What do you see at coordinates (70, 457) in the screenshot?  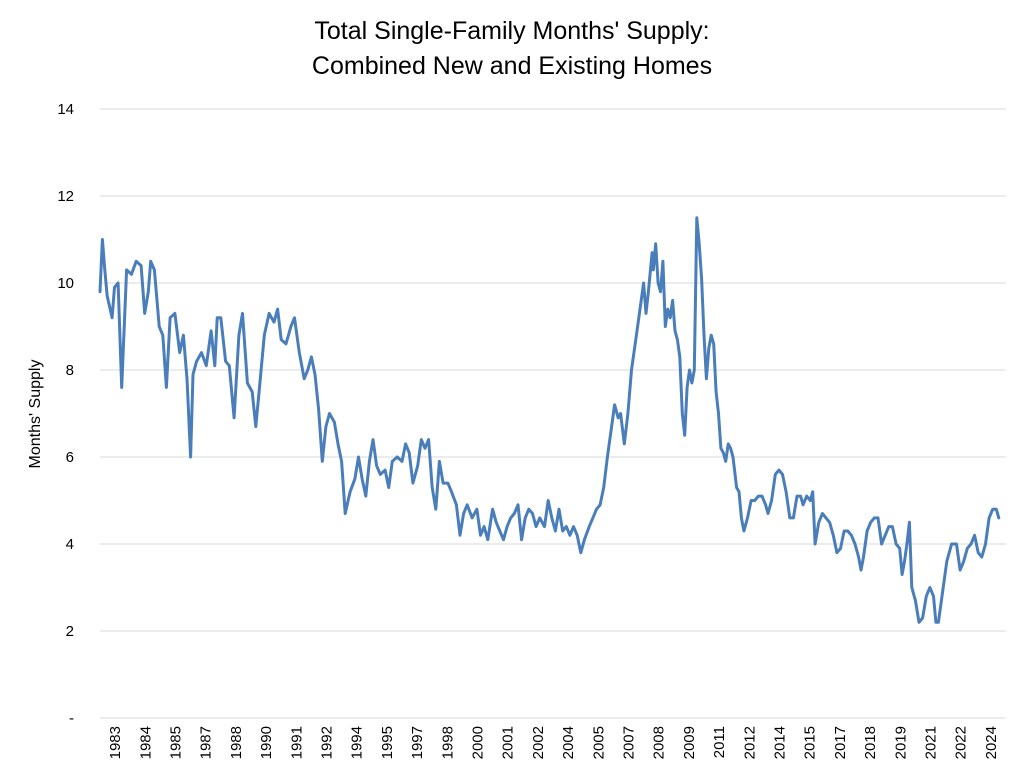 I see `y-tick-label: 6` at bounding box center [70, 457].